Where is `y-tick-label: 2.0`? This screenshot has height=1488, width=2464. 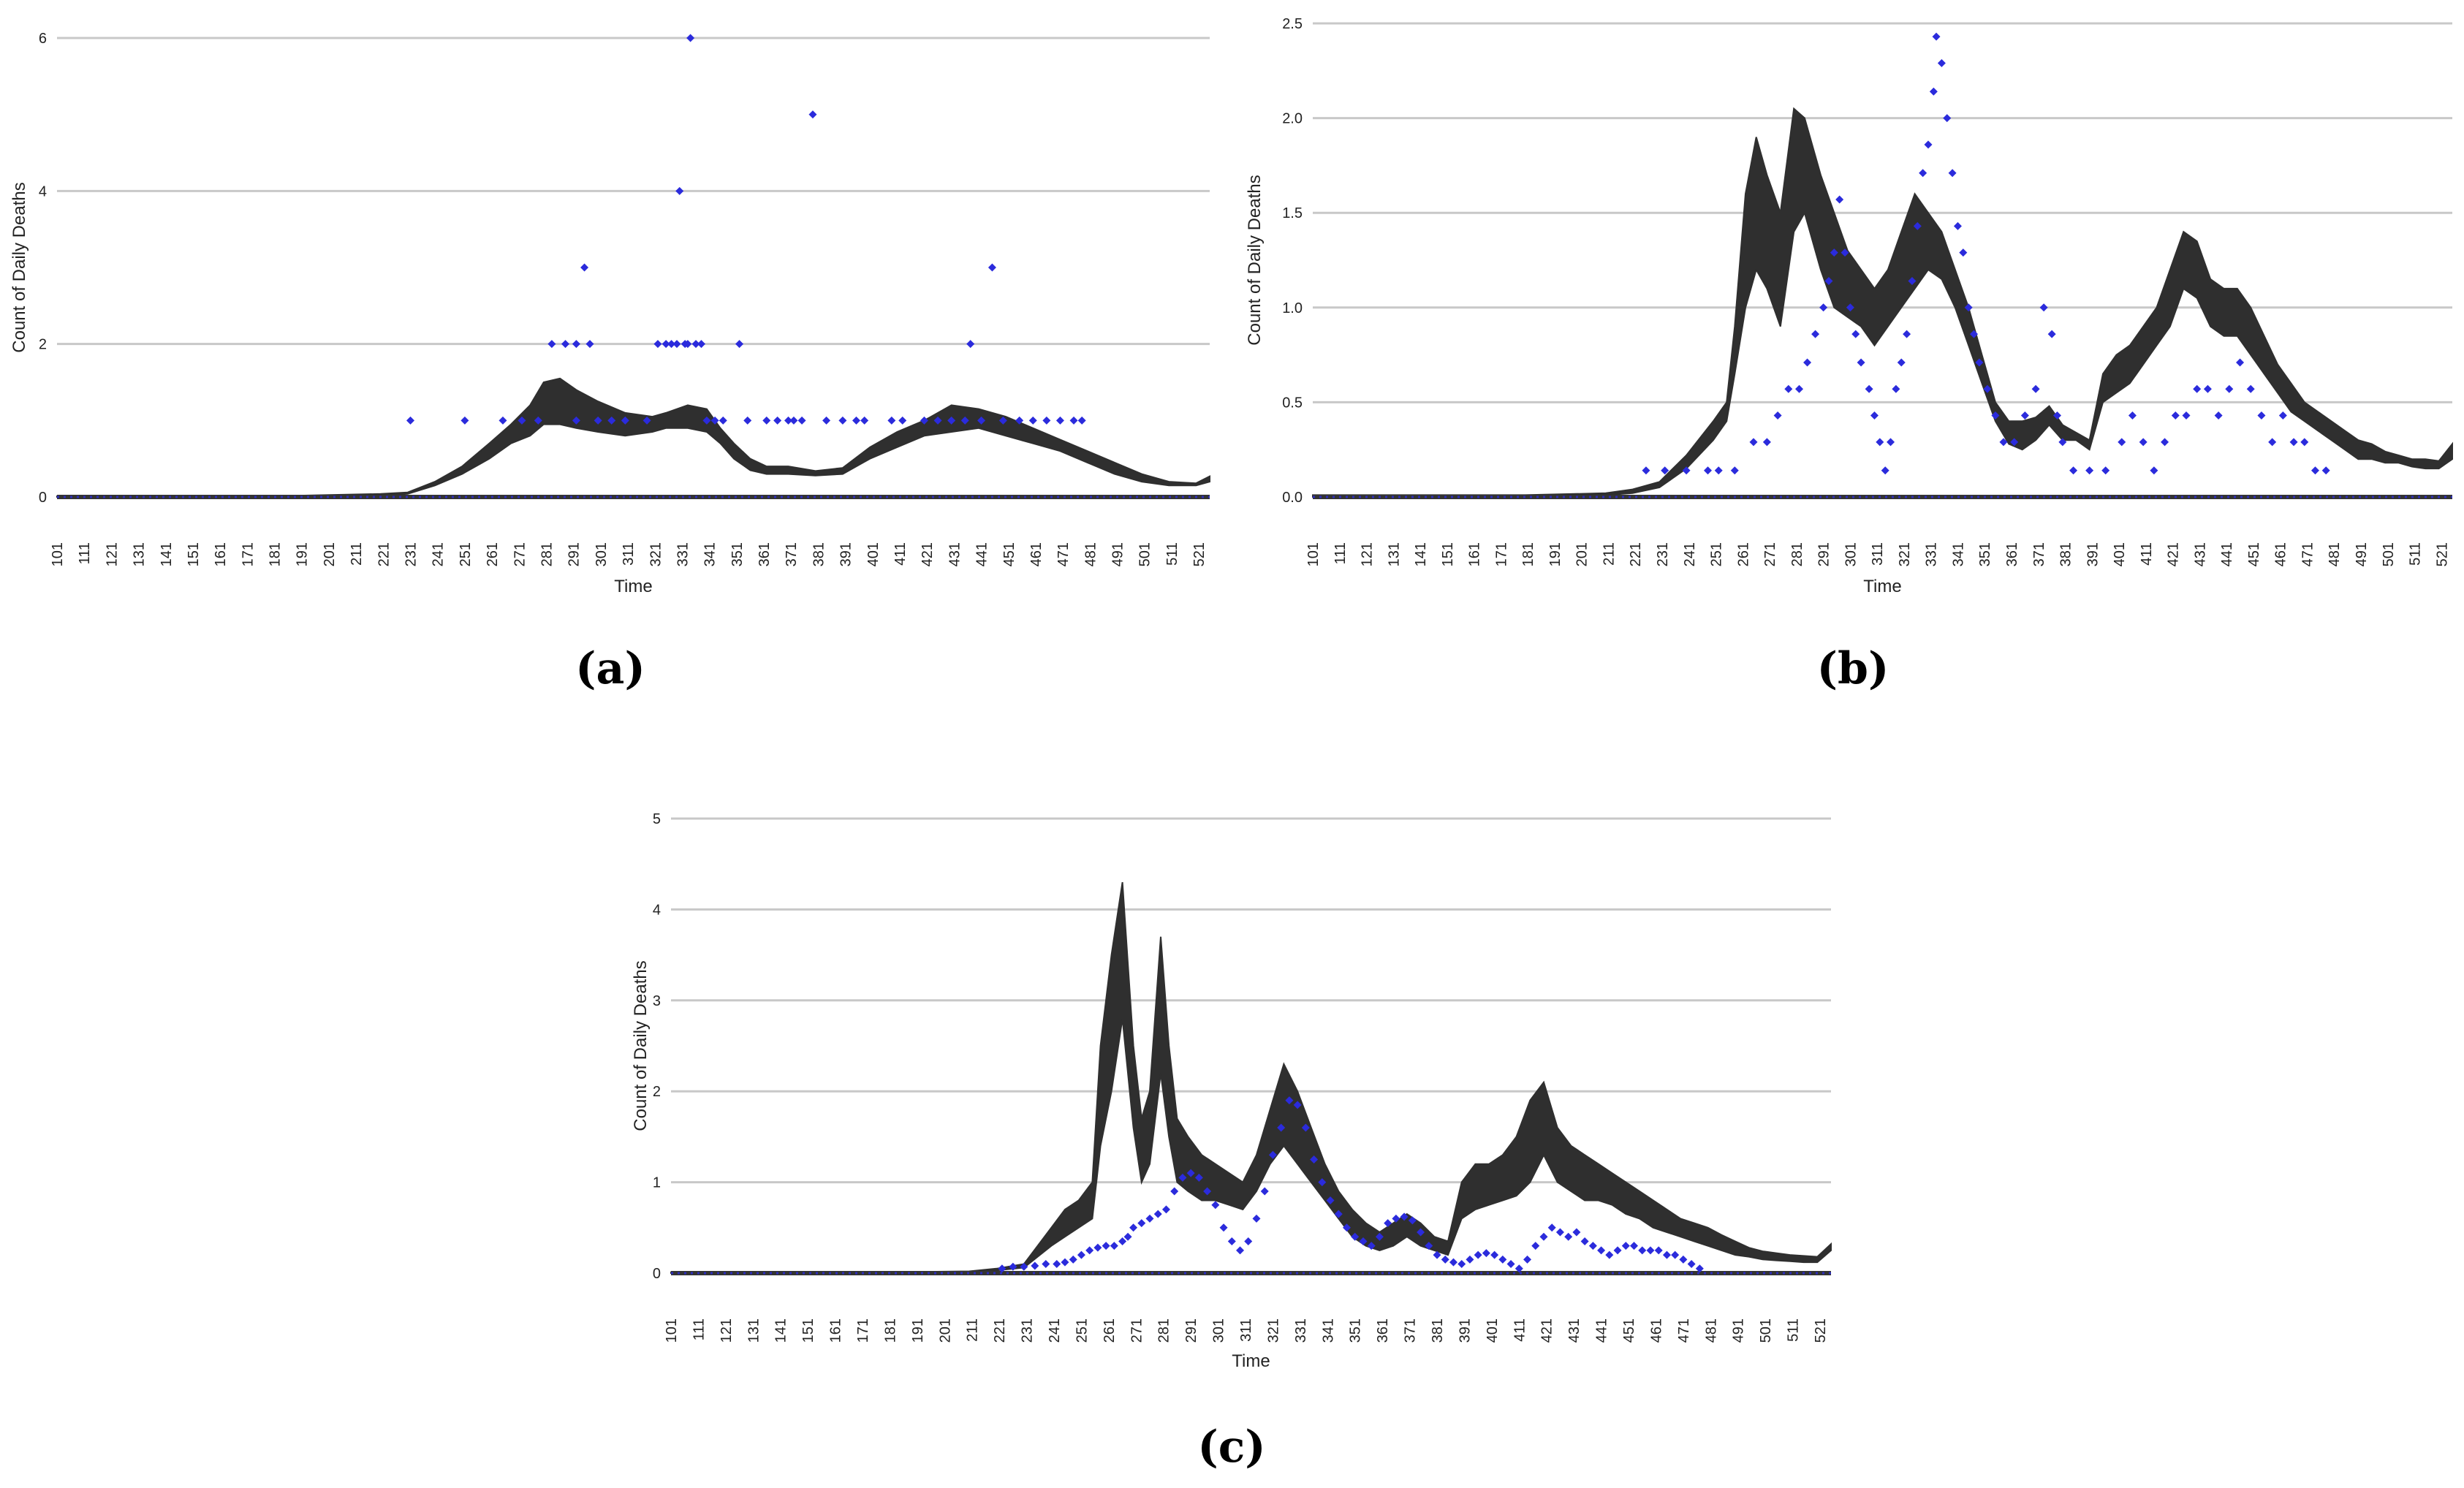
y-tick-label: 2.0 is located at coordinates (1292, 119).